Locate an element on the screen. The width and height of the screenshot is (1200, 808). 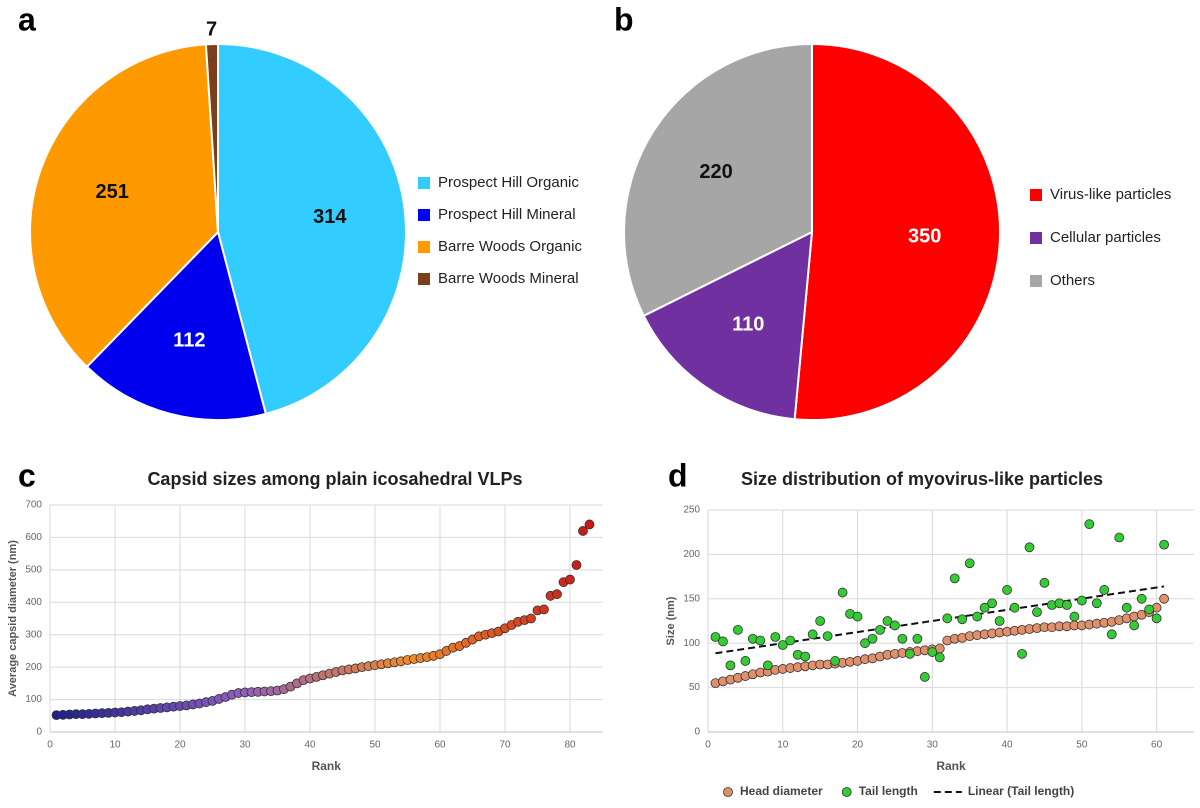
x-tick-label: 60 is located at coordinates (1157, 745).